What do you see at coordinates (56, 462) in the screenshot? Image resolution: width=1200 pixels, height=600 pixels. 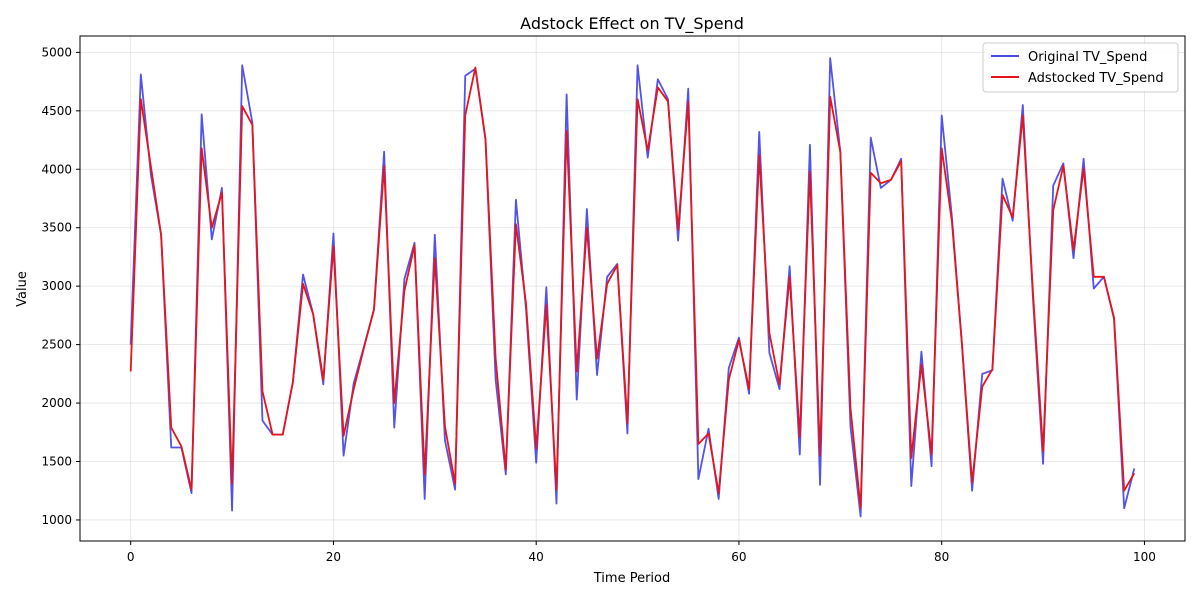 I see `y-tick-label: 1500` at bounding box center [56, 462].